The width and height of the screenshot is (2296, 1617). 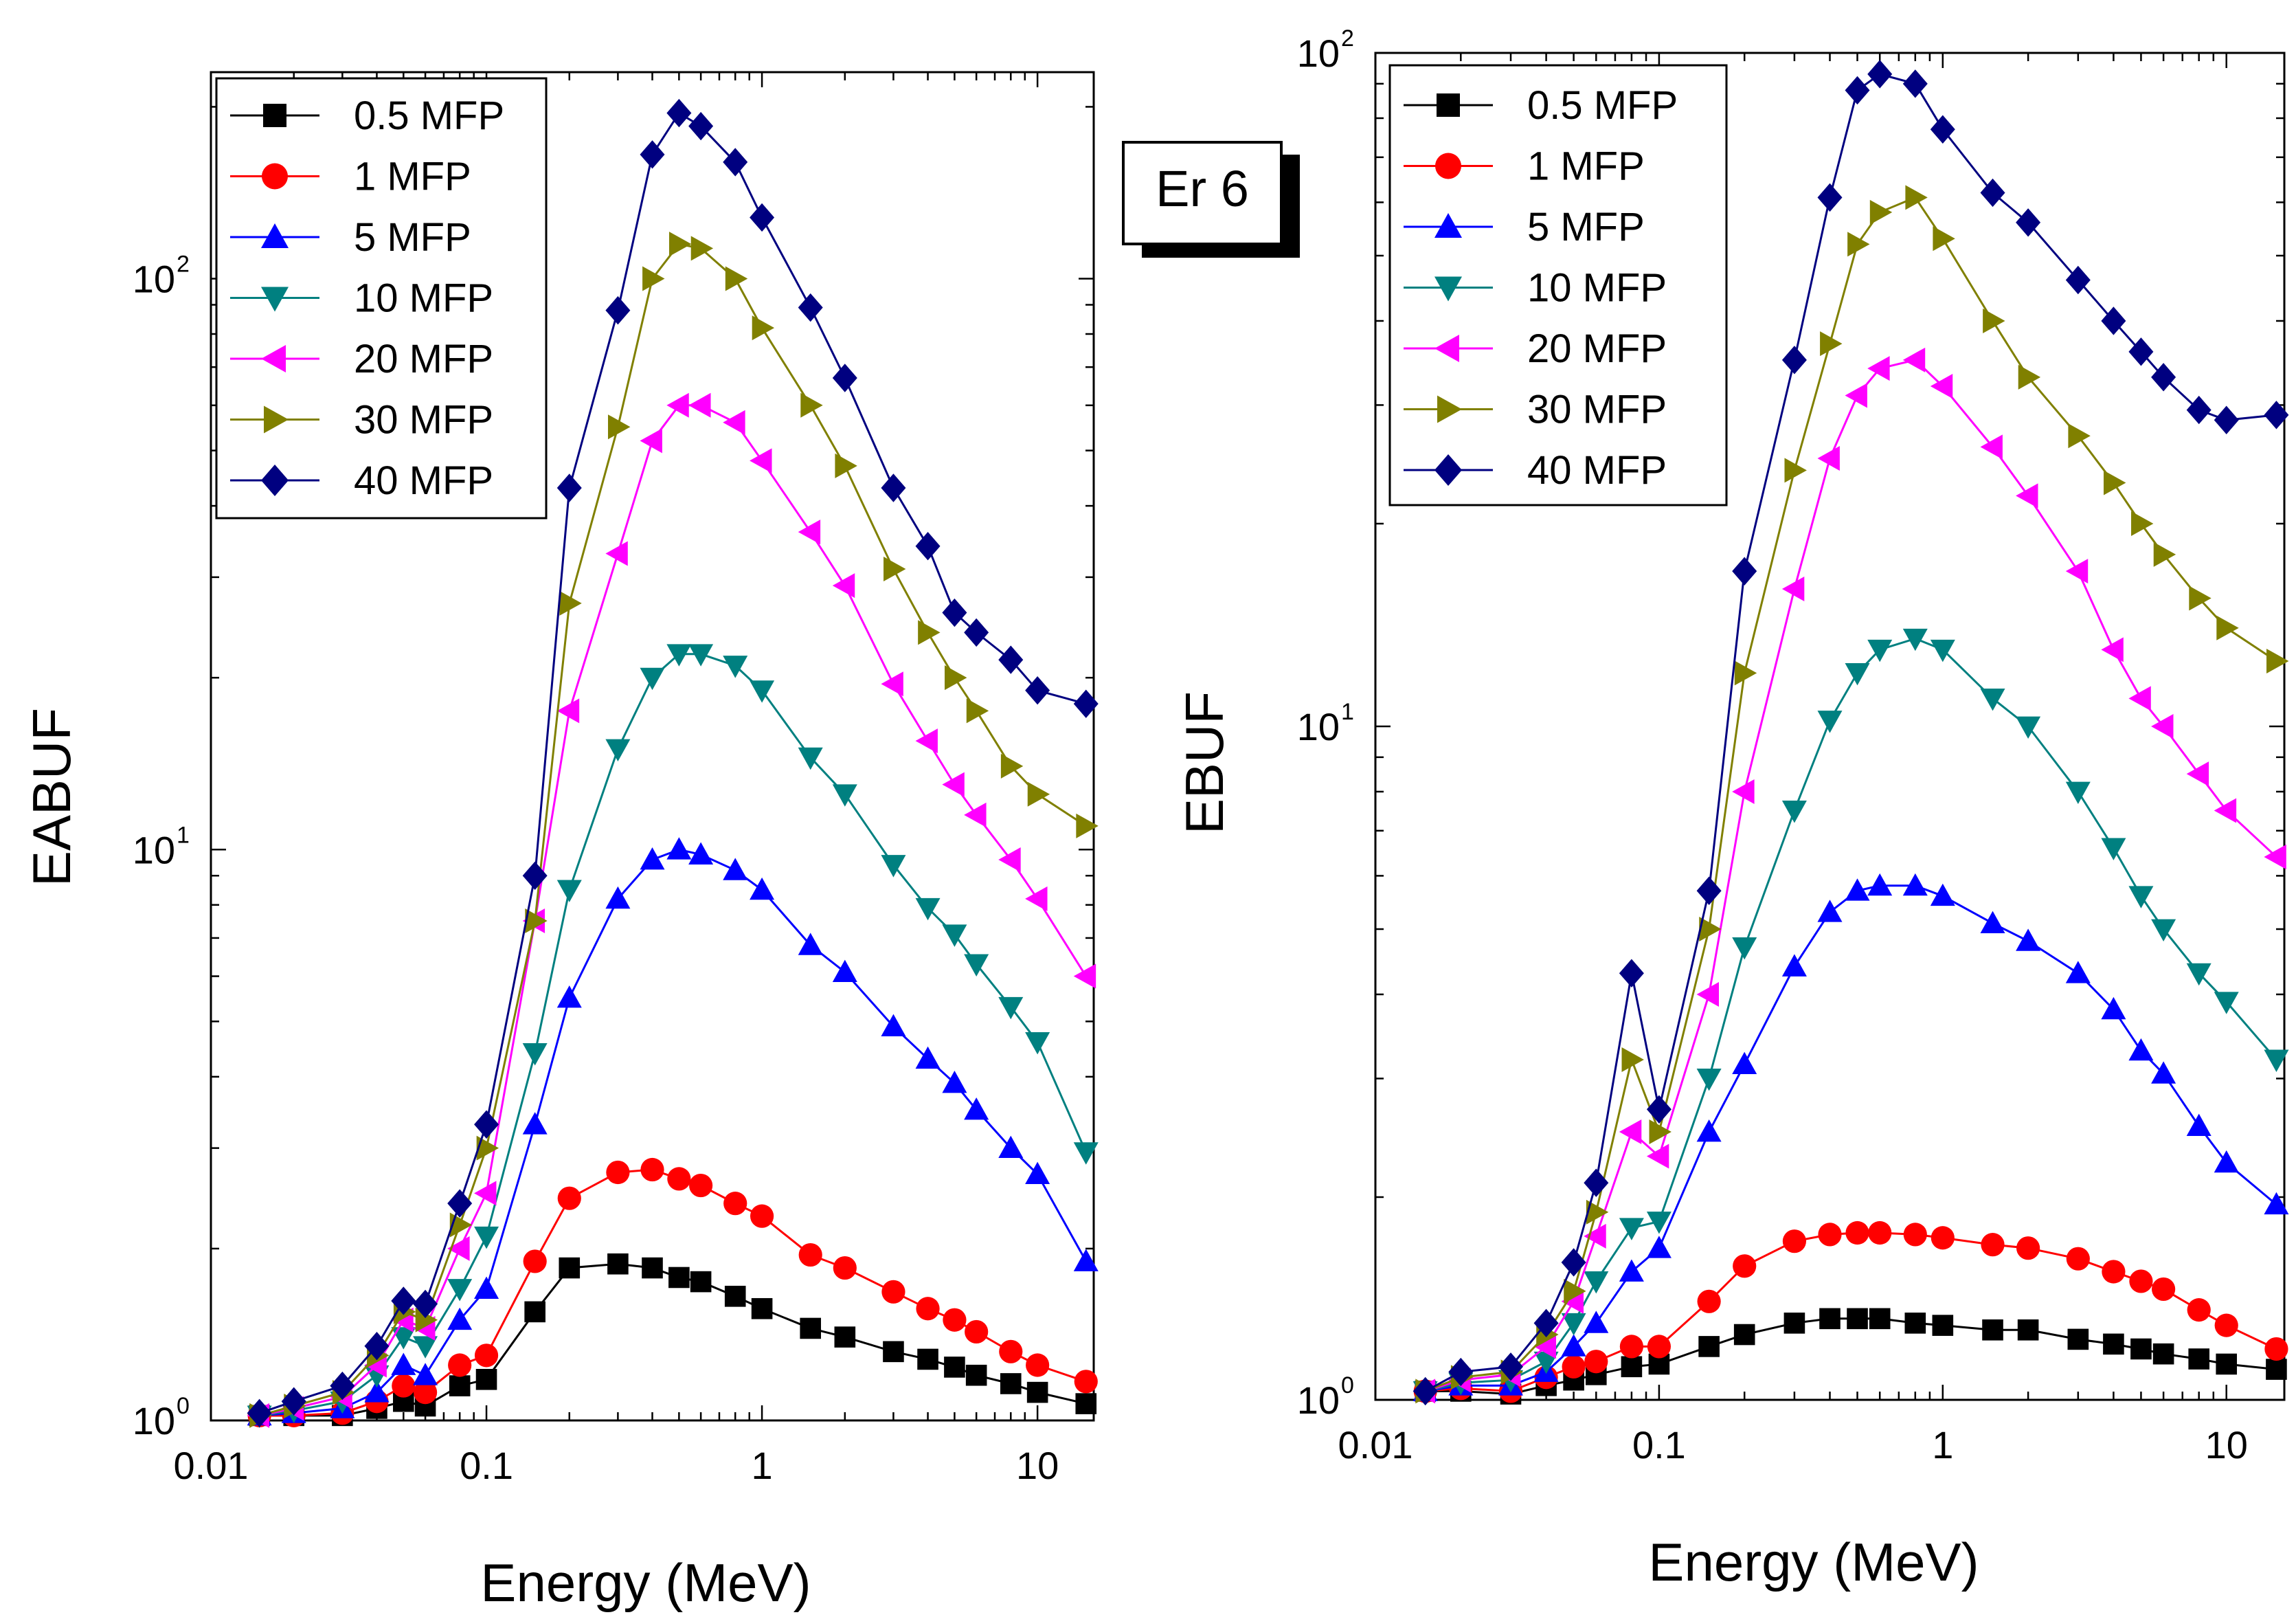 What do you see at coordinates (1603, 105) in the screenshot?
I see `legend-label: 0.5 MFP` at bounding box center [1603, 105].